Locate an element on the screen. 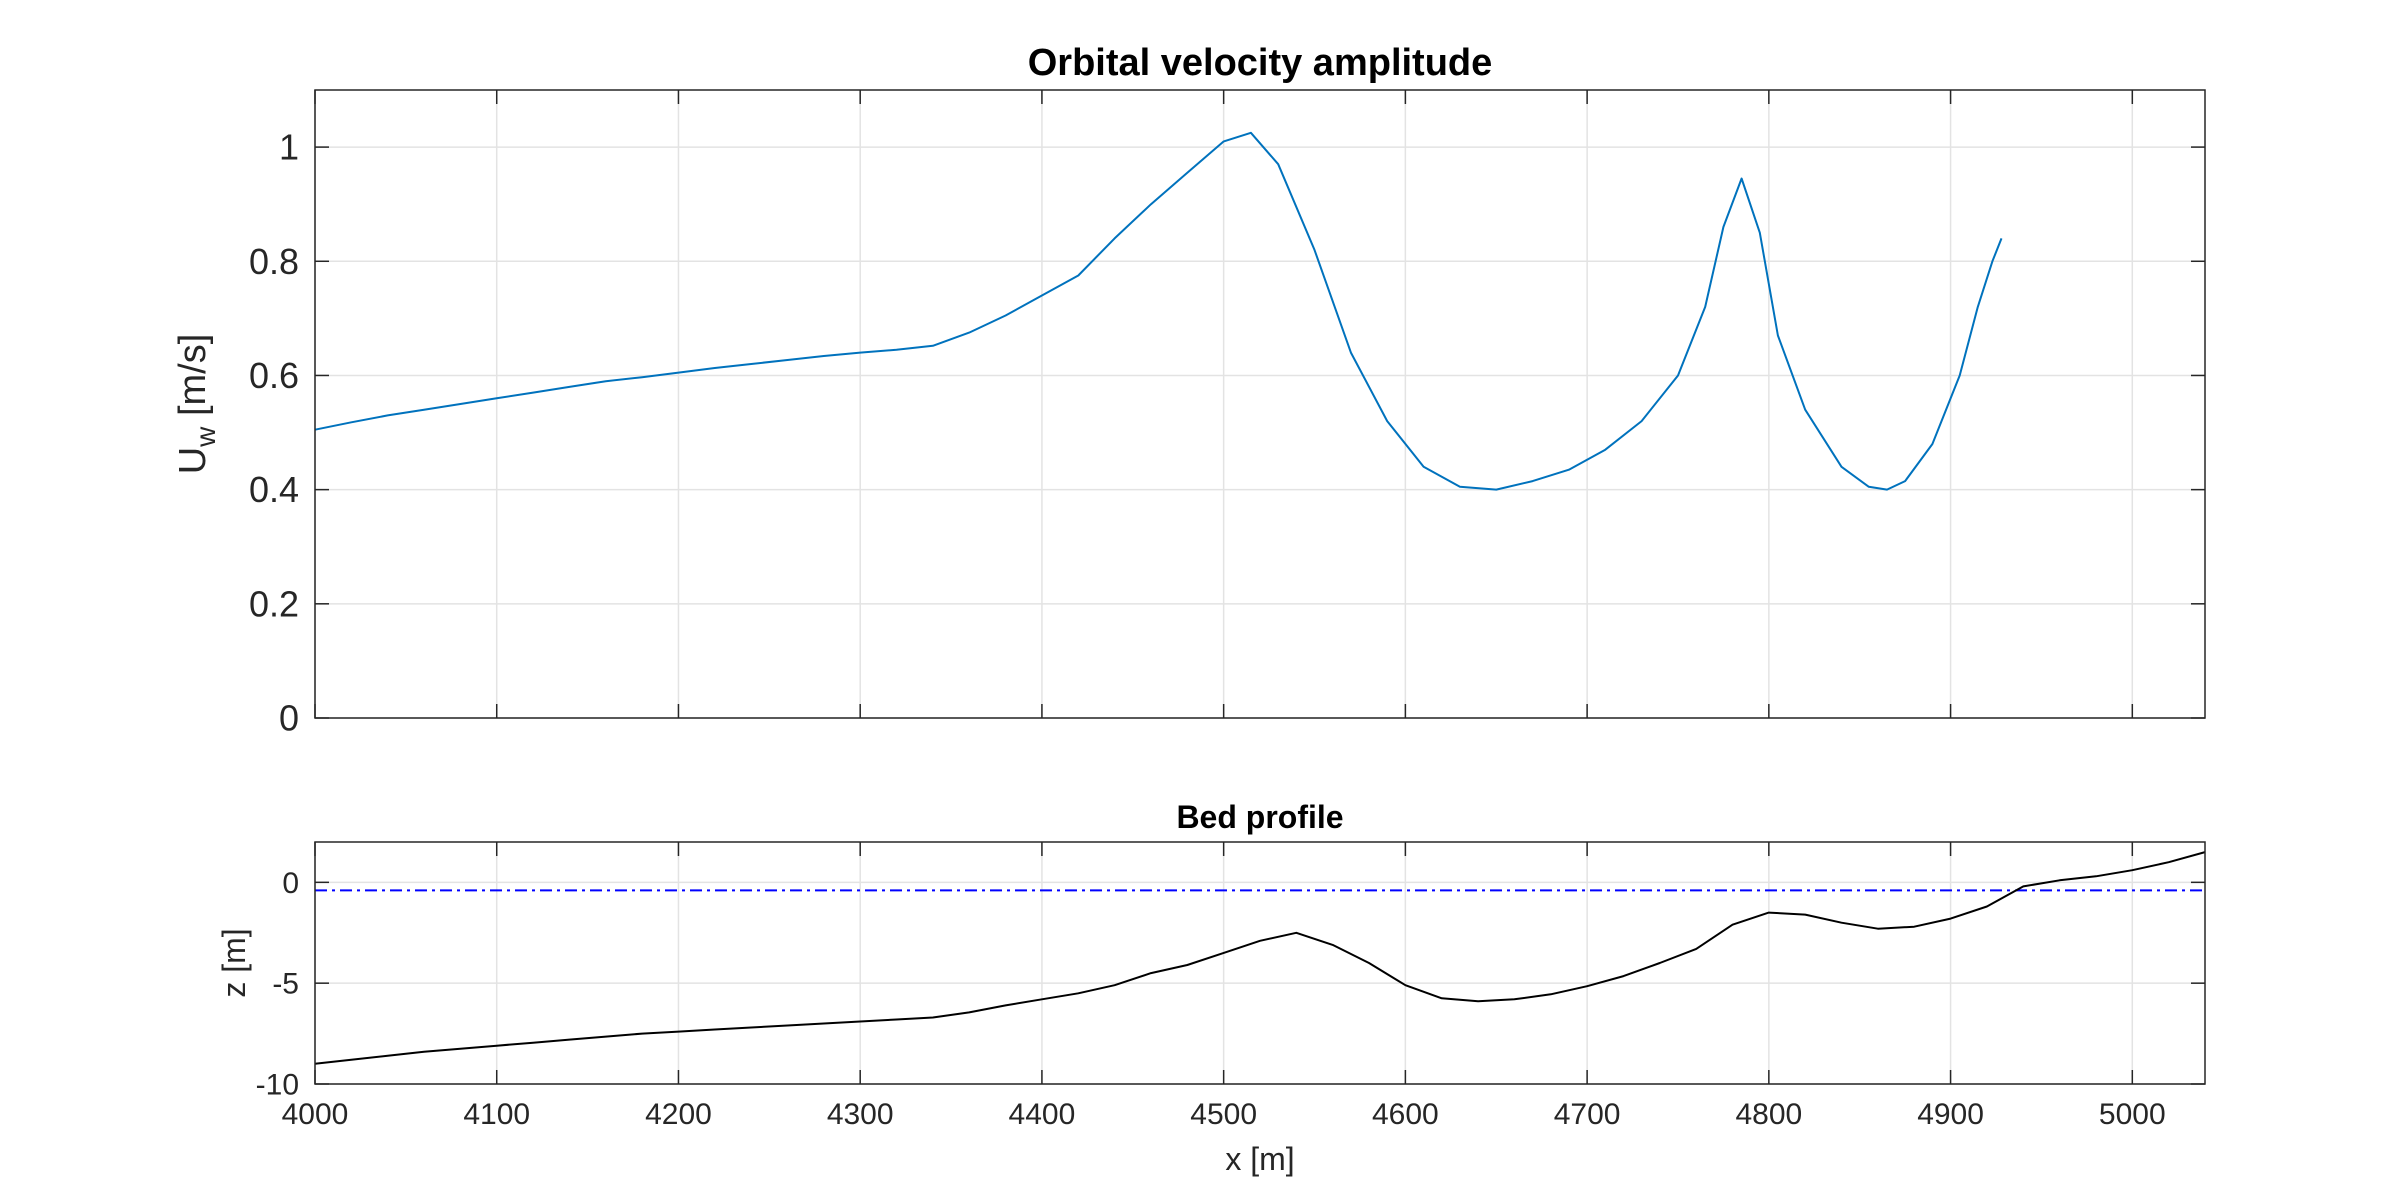 This screenshot has width=2400, height=1200. x-tick-label: 4500 is located at coordinates (1223, 1114).